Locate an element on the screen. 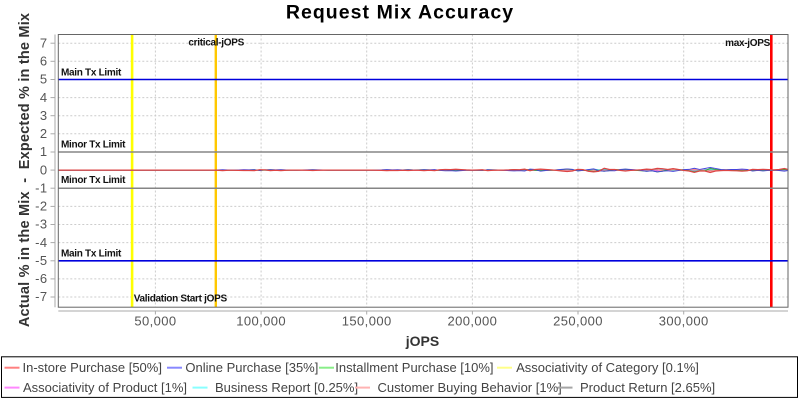  svg-text: Business Report [0.25%] is located at coordinates (286, 387).